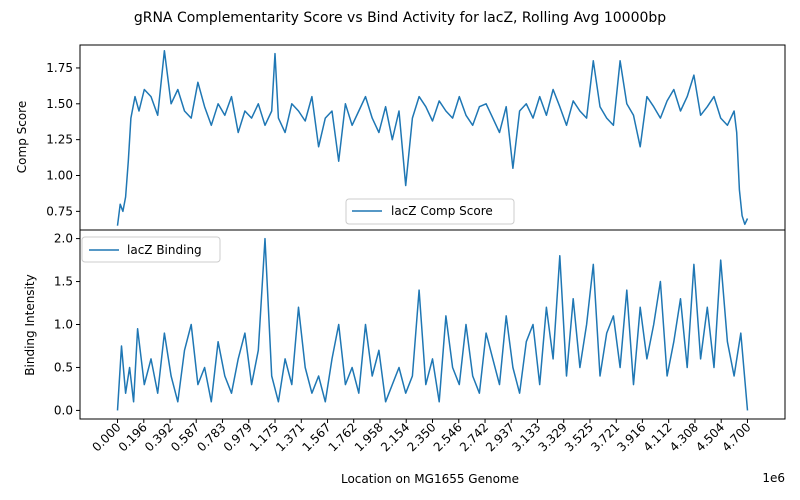 Image resolution: width=800 pixels, height=500 pixels. Describe the element at coordinates (59, 176) in the screenshot. I see `top-y-tick-label: 1.00` at that location.